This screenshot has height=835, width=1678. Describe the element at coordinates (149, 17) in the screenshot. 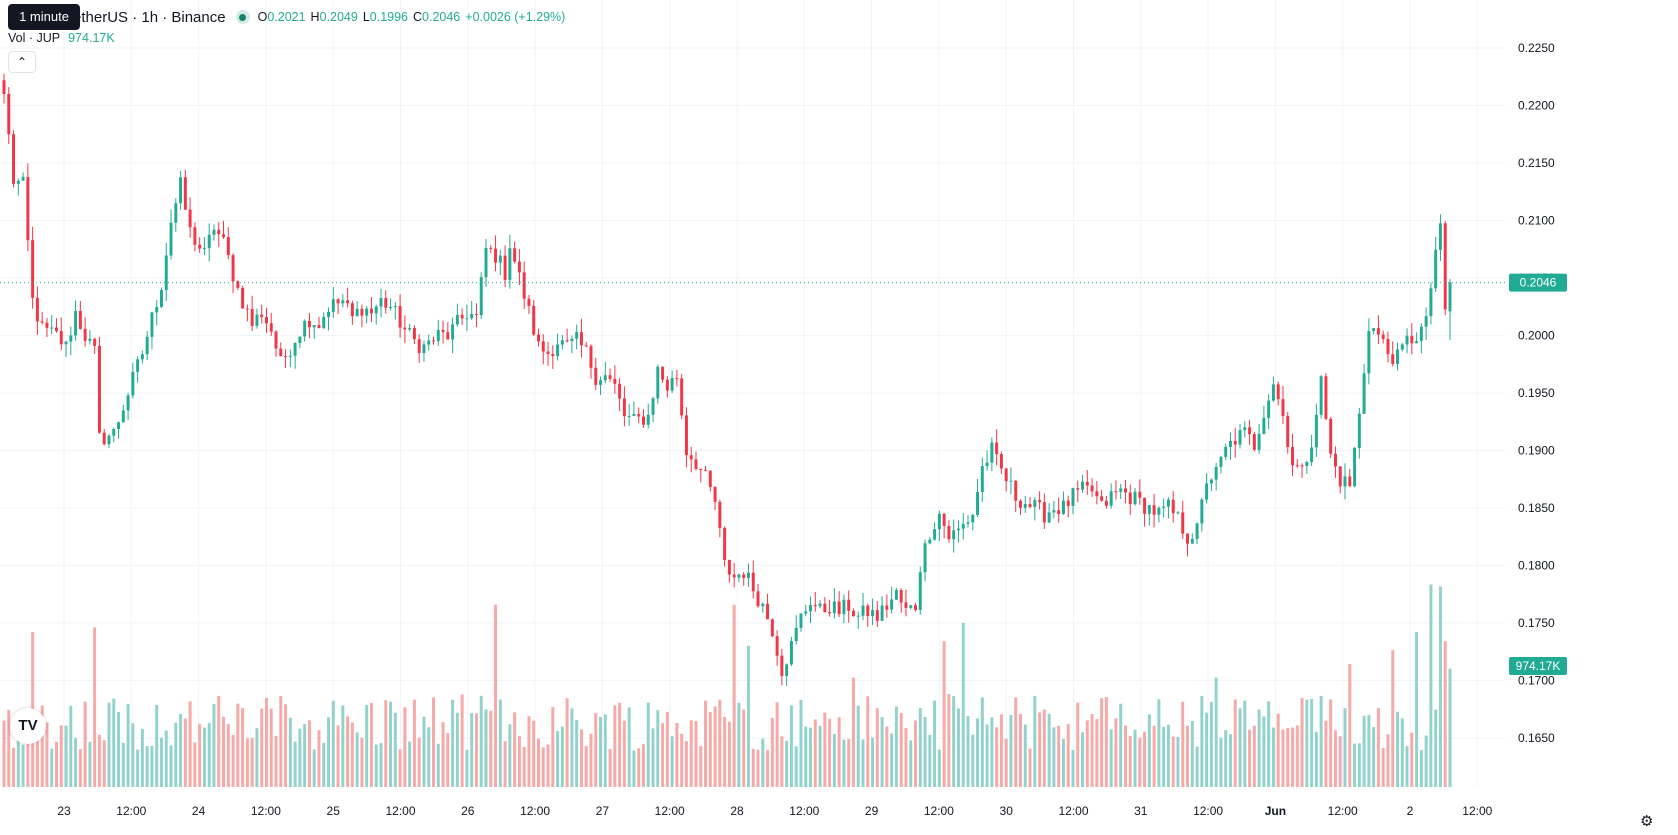

I see `symbol-title: etherUS · 1h · Binance` at that location.